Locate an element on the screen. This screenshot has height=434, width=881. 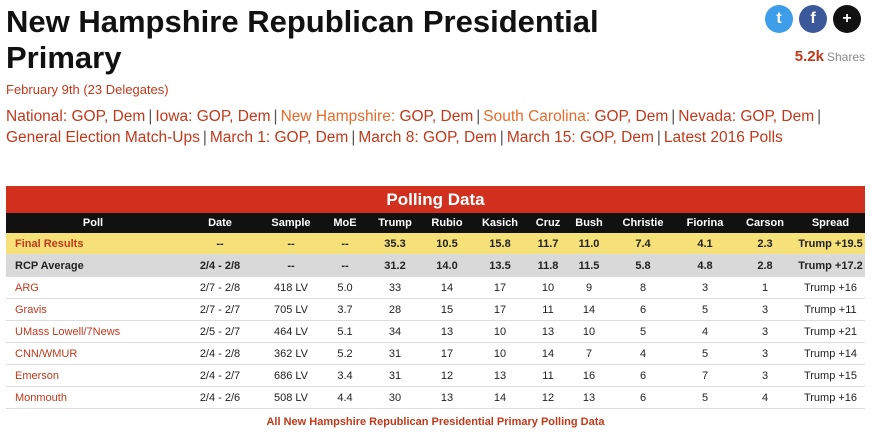
poll-bush: 11.0 is located at coordinates (589, 244).